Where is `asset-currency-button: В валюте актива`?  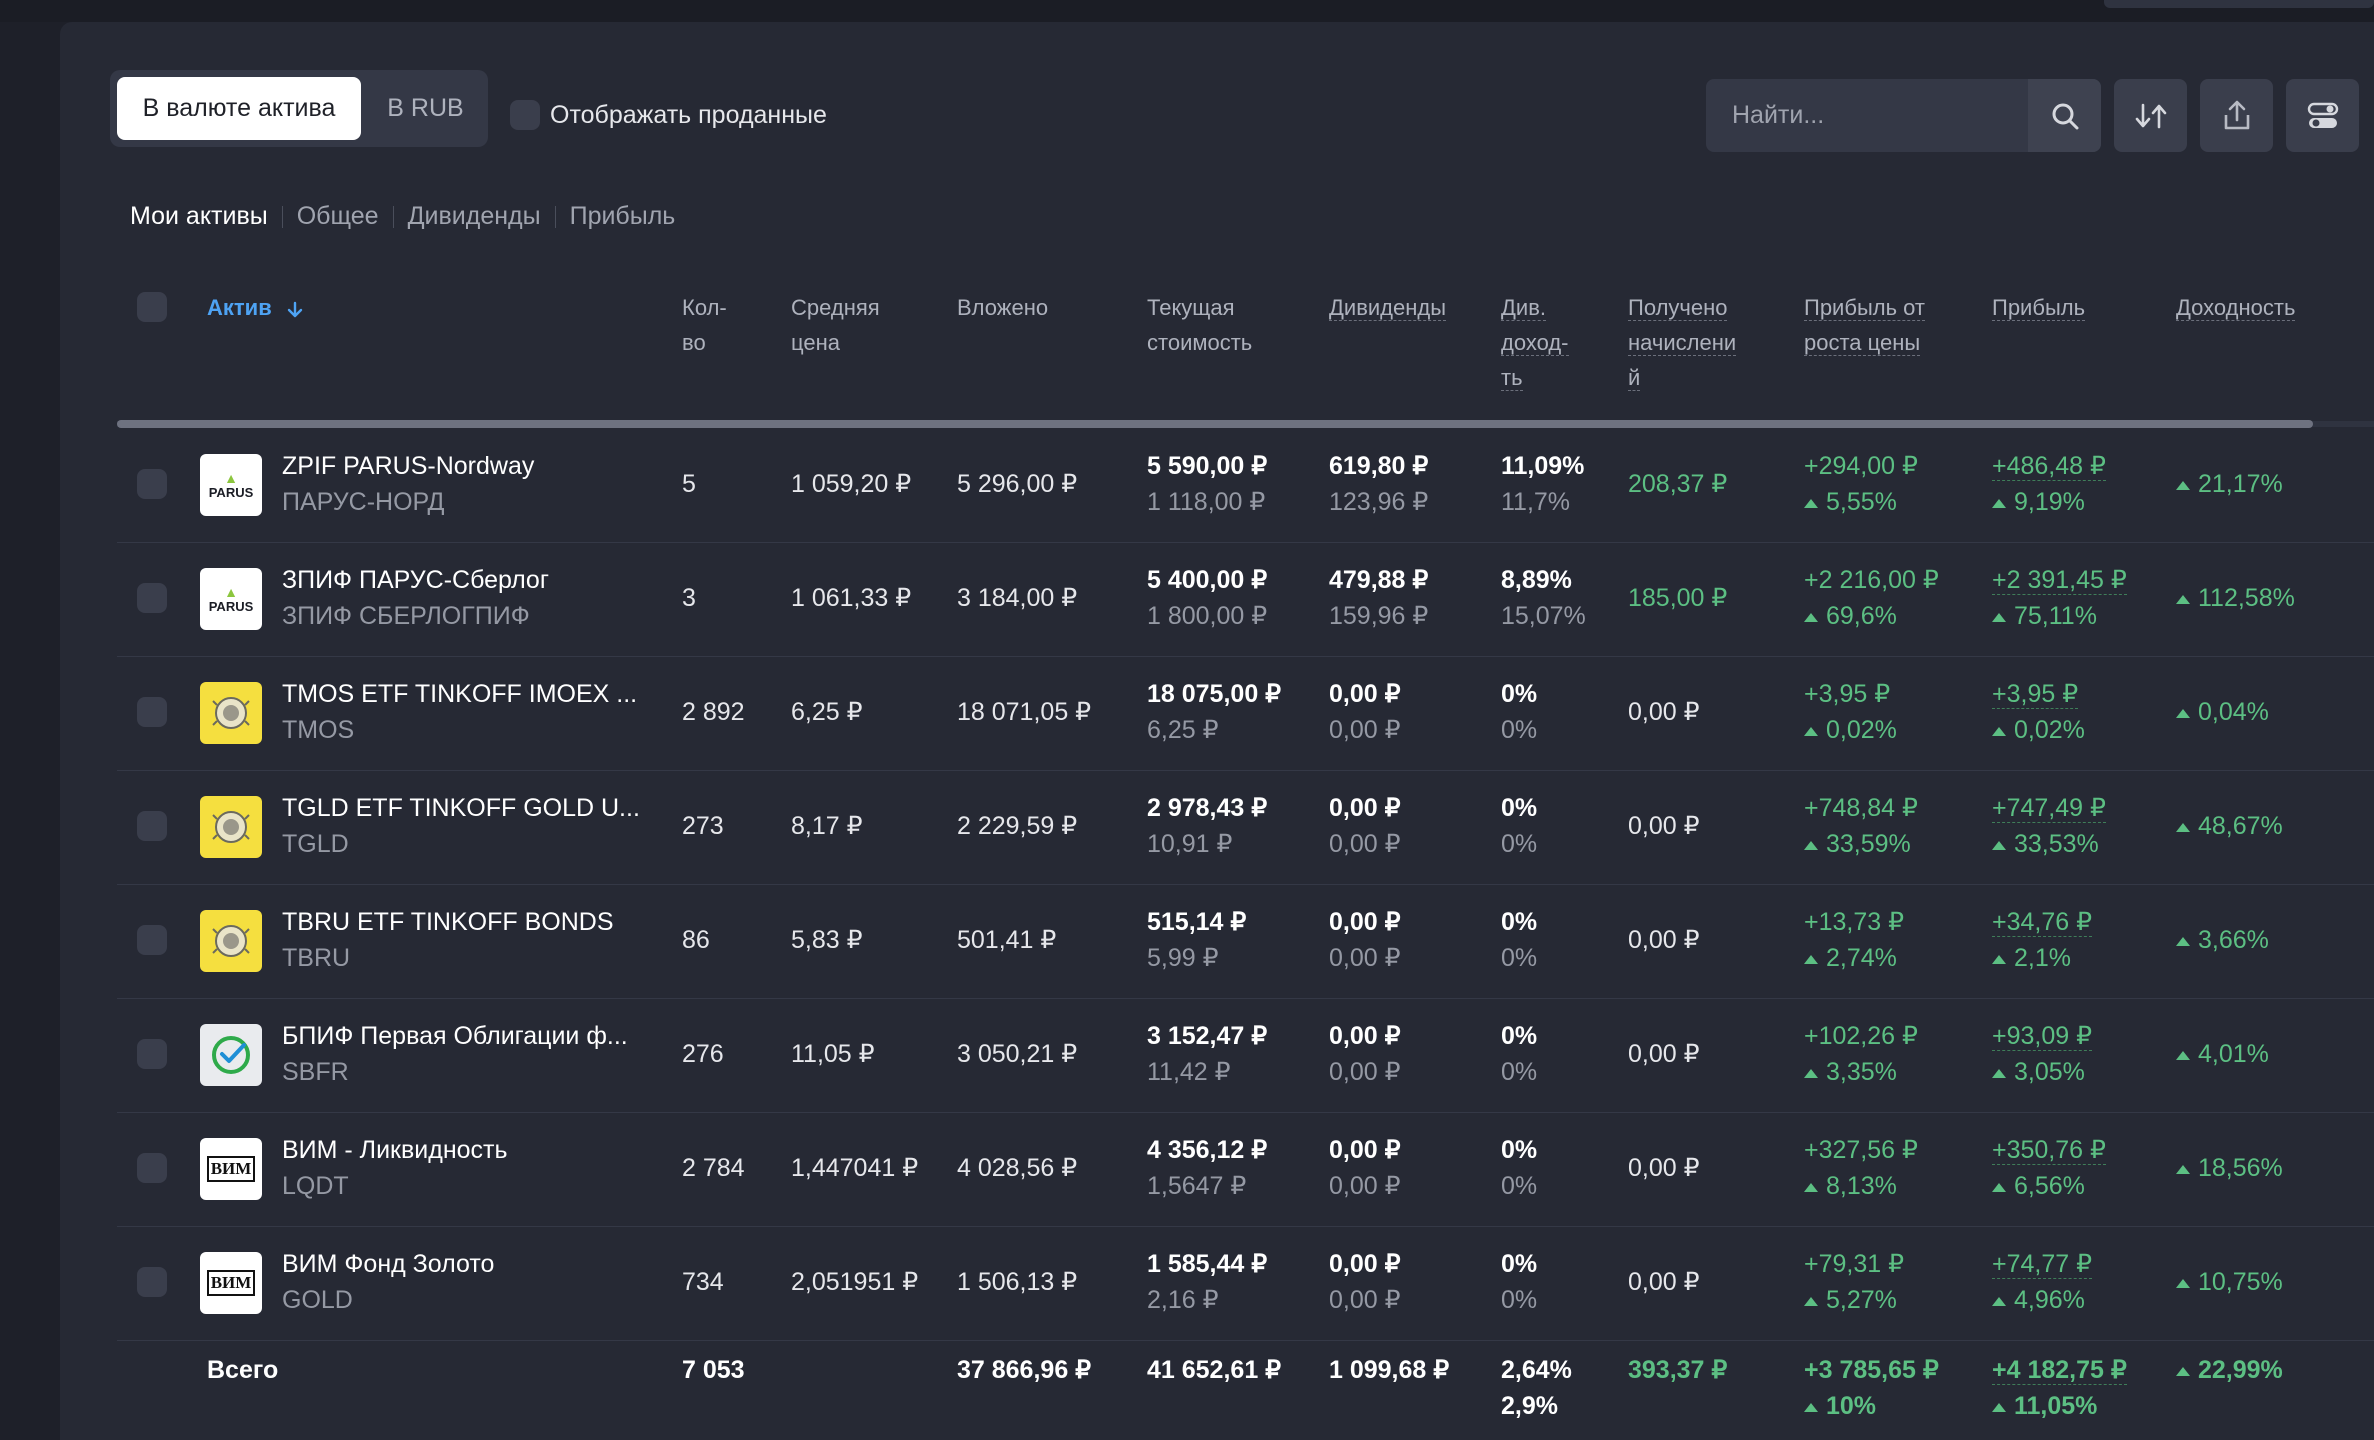 asset-currency-button: В валюте актива is located at coordinates (239, 108).